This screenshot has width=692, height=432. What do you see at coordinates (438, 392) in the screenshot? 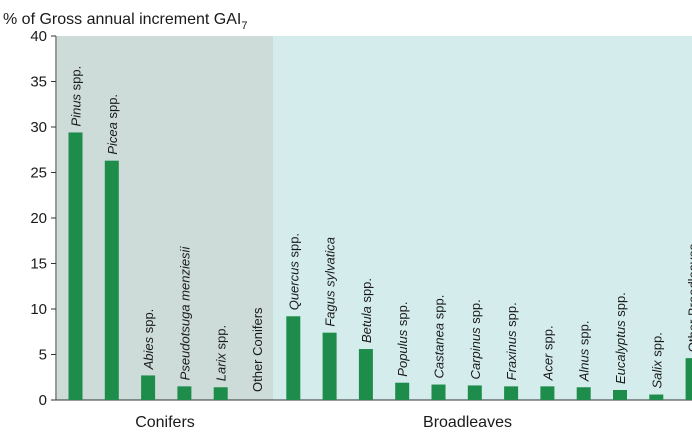
I see `bar-castanea` at bounding box center [438, 392].